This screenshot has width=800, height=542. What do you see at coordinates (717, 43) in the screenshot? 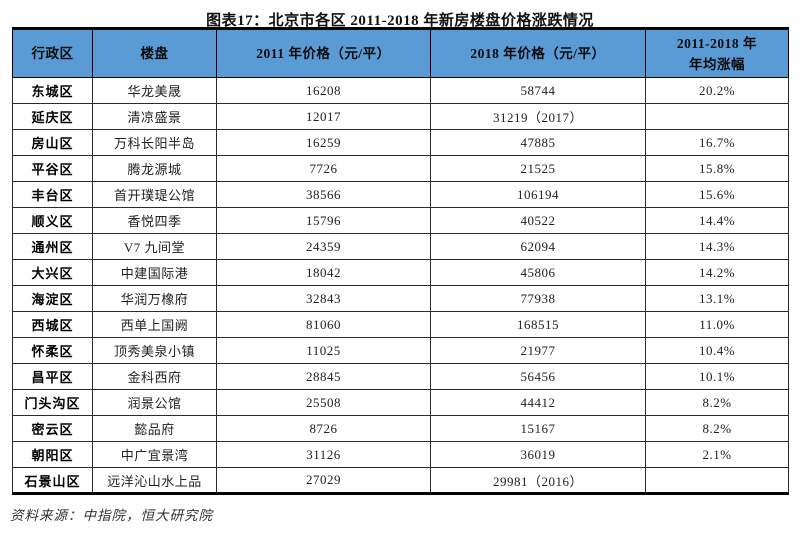
I see `header-growth-line1: 2011-2018 年` at bounding box center [717, 43].